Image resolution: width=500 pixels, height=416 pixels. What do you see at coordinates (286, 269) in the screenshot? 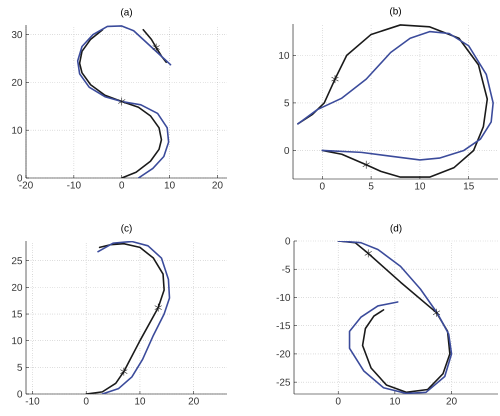
I see `y-tick-label: -5` at bounding box center [286, 269].